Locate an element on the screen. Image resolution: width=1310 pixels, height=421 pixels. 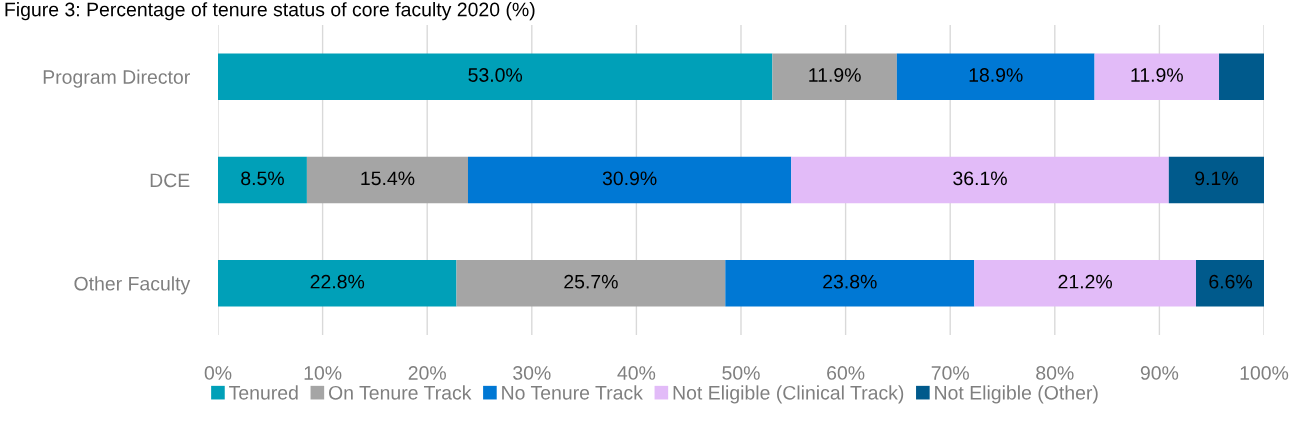
data-label: 36.1% is located at coordinates (980, 178).